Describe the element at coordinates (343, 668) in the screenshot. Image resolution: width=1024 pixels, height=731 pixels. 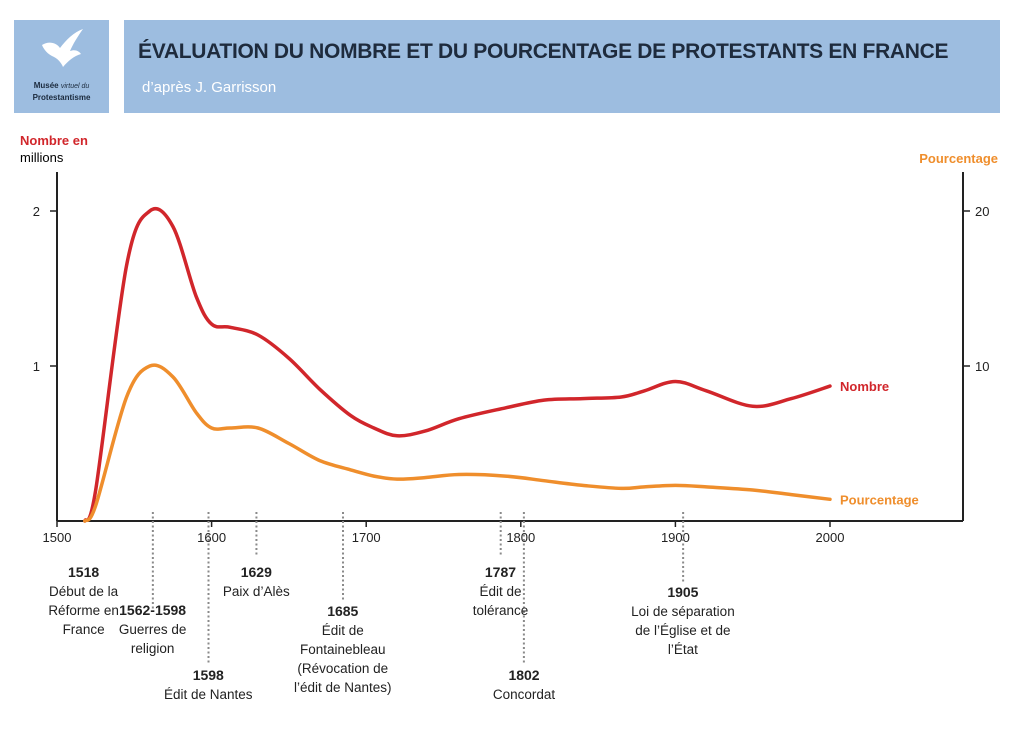
I see `event-description-line: (Révocation de` at that location.